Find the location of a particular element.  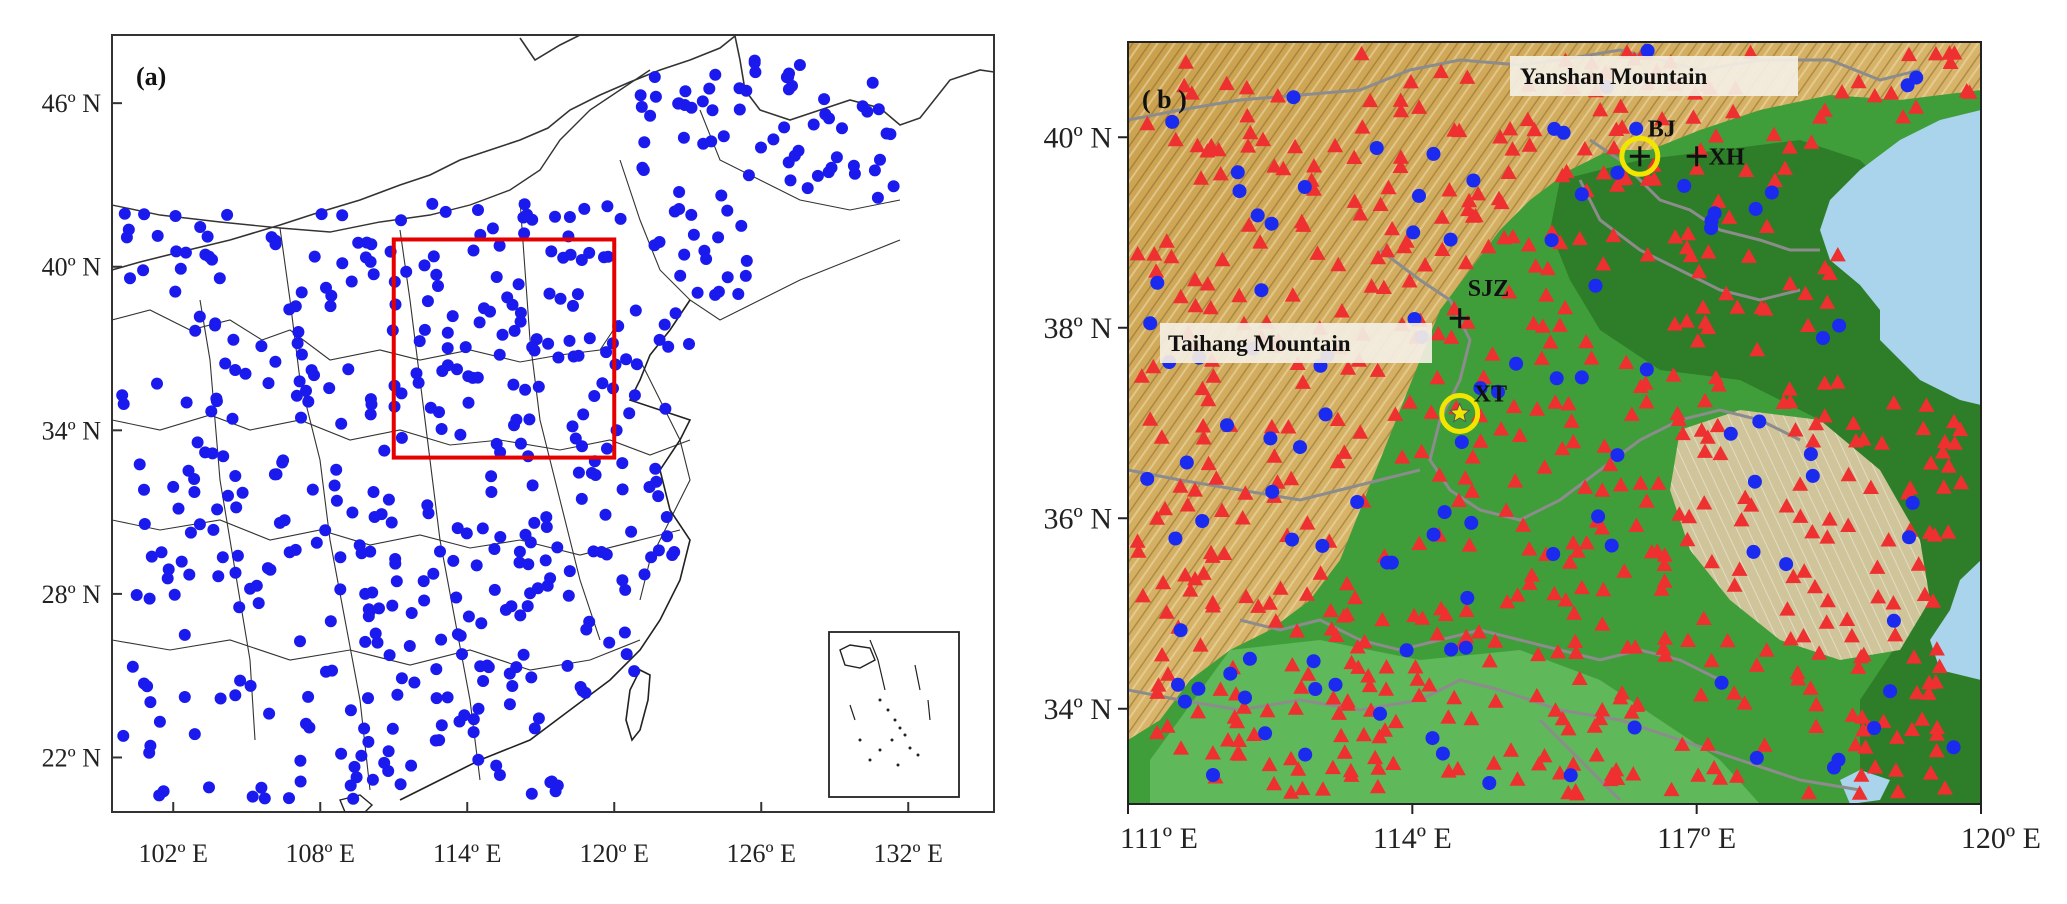

panel-b-y-tick: 36º N is located at coordinates (1078, 518).